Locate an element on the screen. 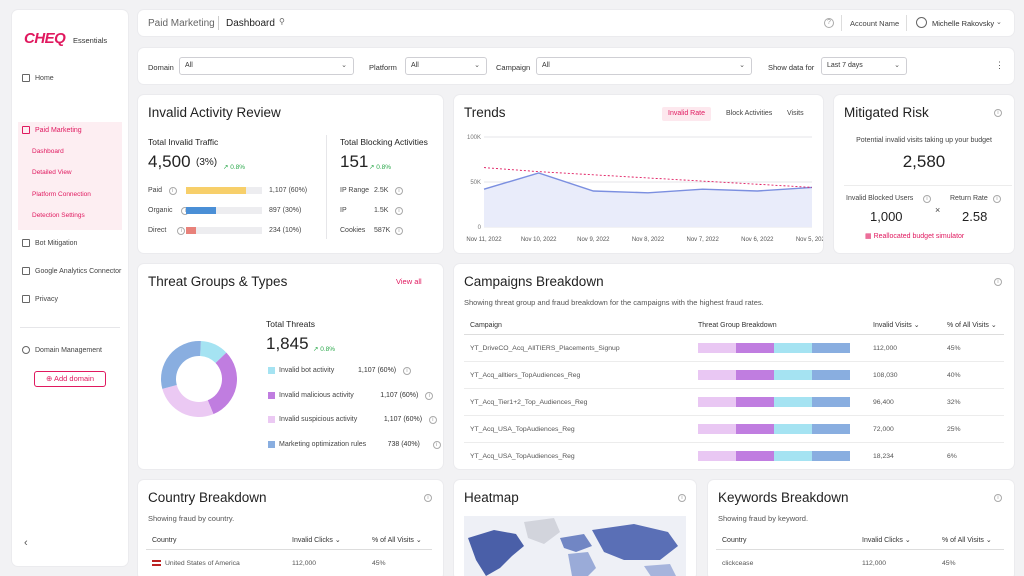 The image size is (1024, 576). sidebar-subitem-detailed-view: Detailed View is located at coordinates (52, 172).